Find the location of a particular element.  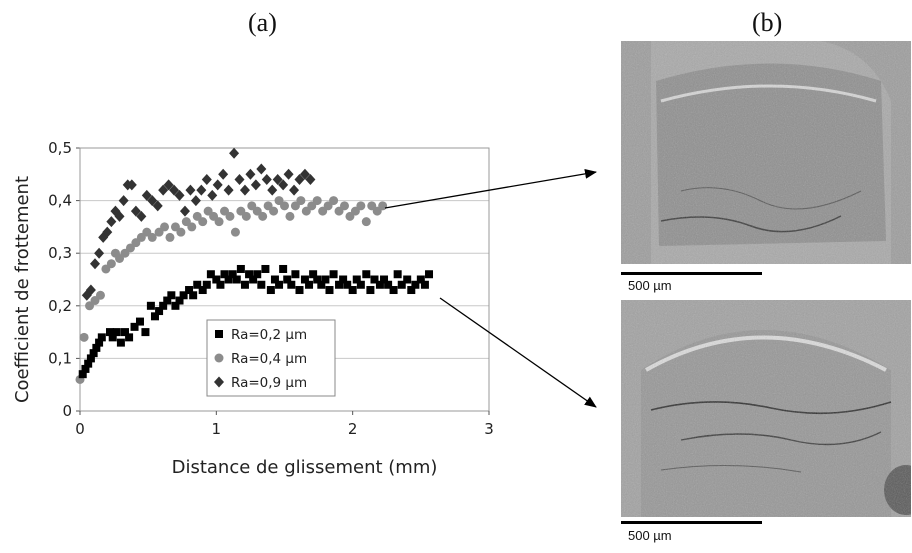

y-tick-label: 0,3 is located at coordinates (60, 253).